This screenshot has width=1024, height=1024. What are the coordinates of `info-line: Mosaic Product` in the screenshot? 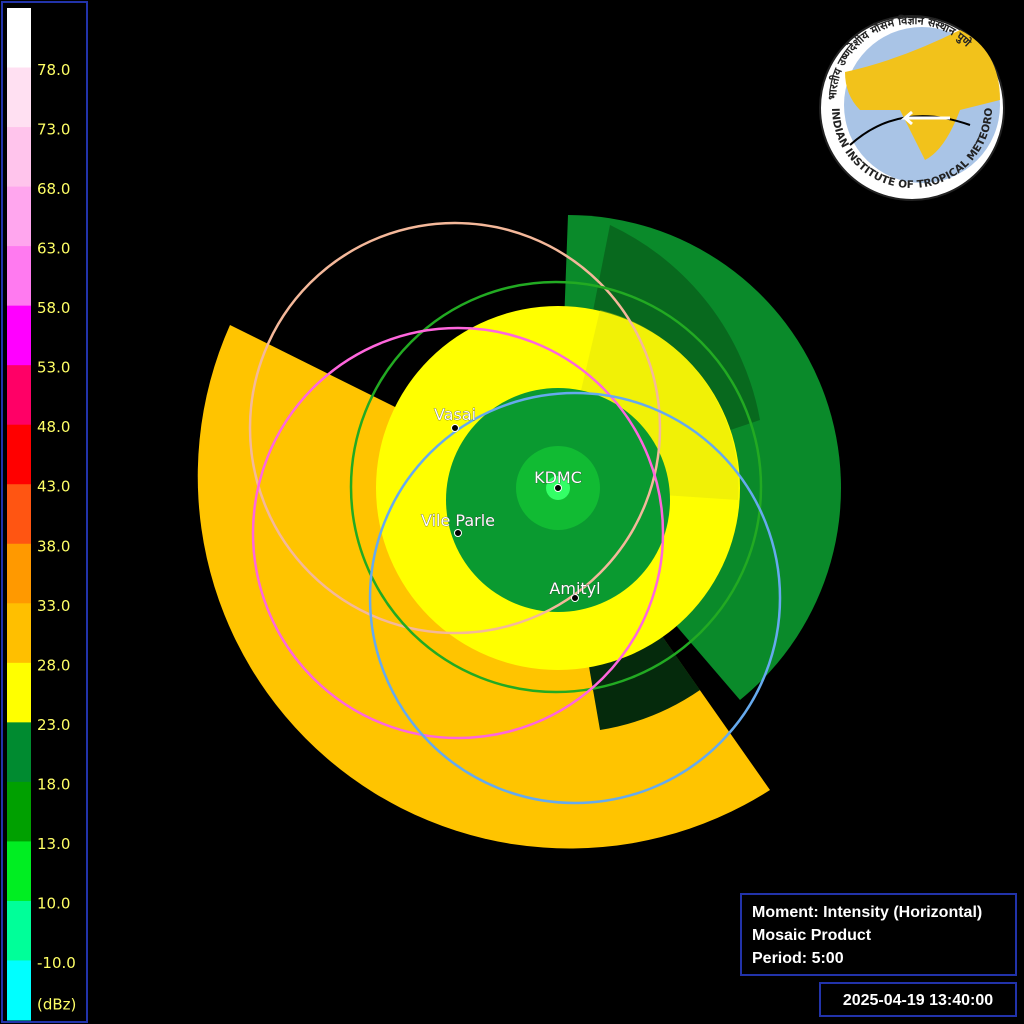 It's located at (812, 935).